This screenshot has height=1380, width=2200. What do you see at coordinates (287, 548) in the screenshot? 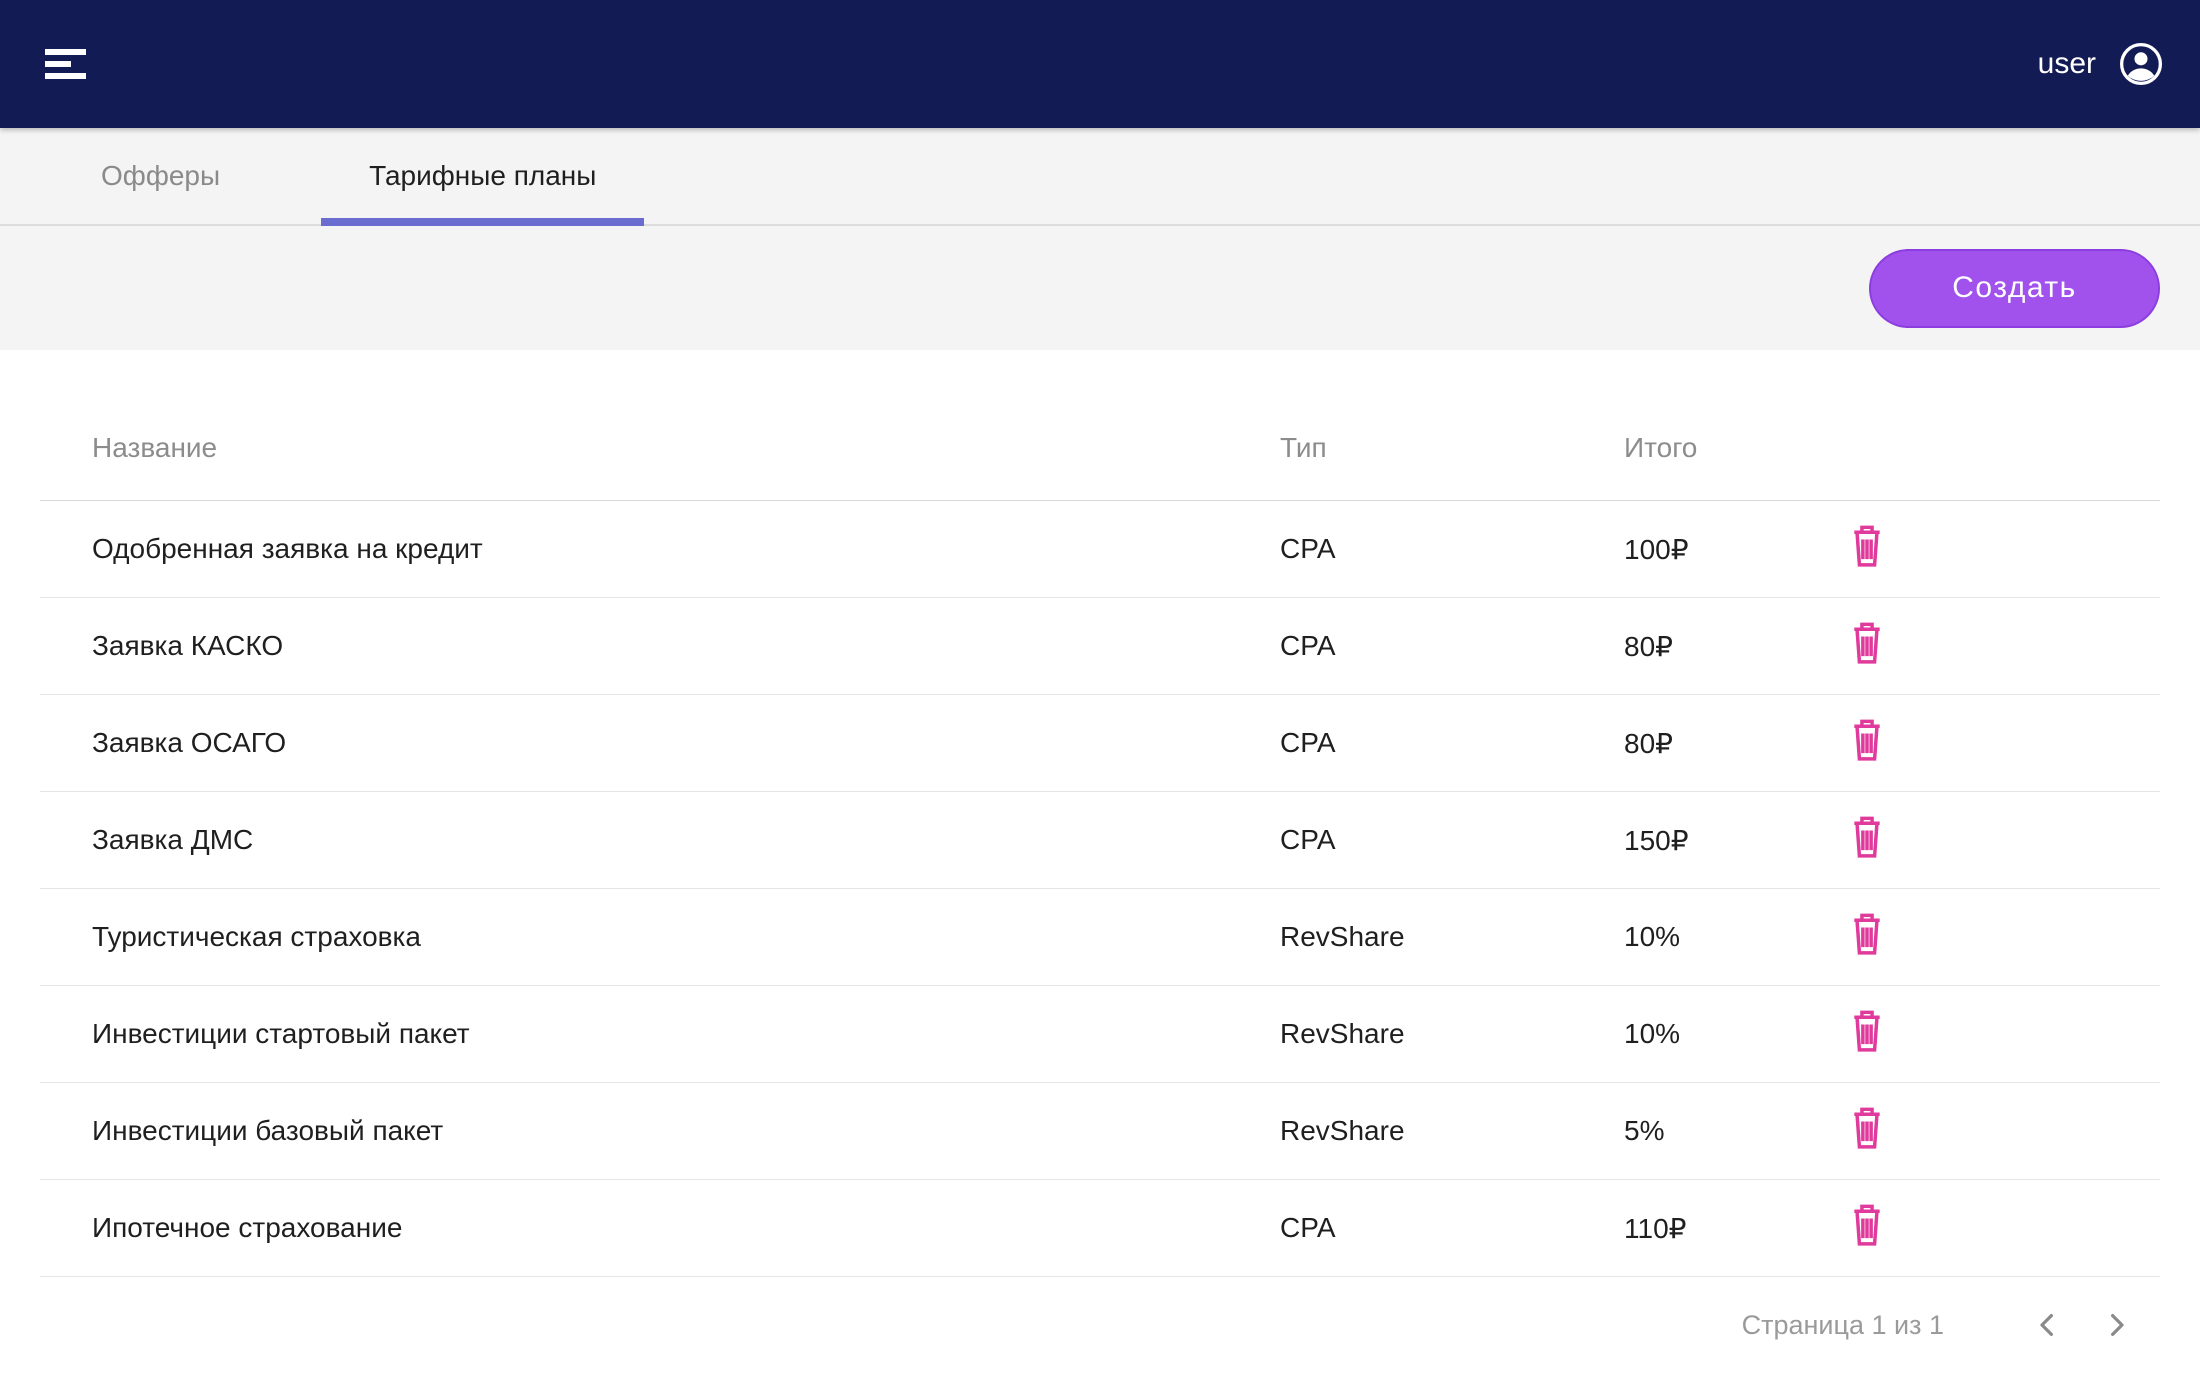
I see `cell-name: Одобренная заявка на кредит` at bounding box center [287, 548].